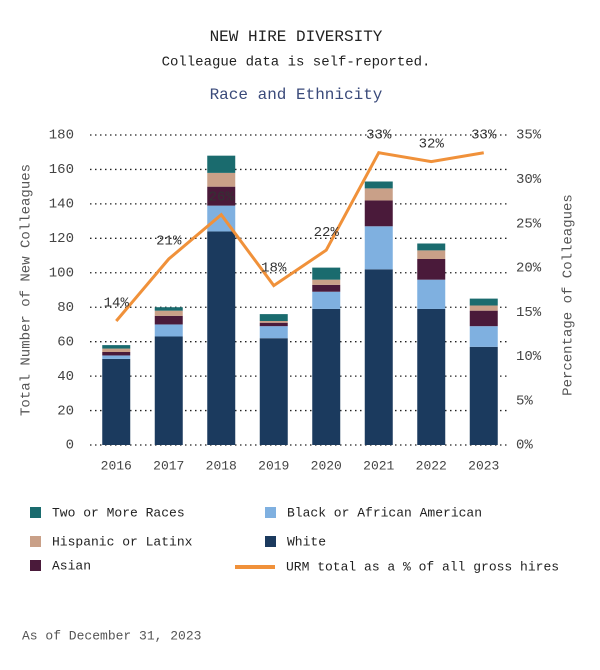 This screenshot has width=600, height=670. What do you see at coordinates (169, 242) in the screenshot?
I see `data-label: 21%` at bounding box center [169, 242].